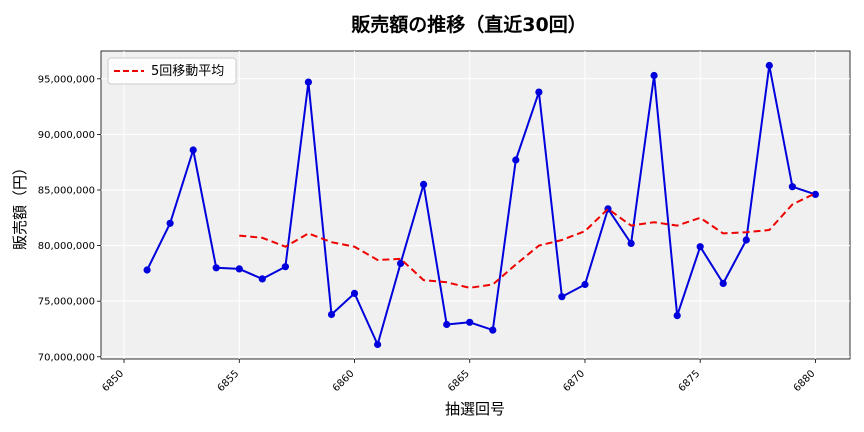 This screenshot has width=864, height=432. What do you see at coordinates (805, 381) in the screenshot?
I see `x-tick-label: 6880` at bounding box center [805, 381].